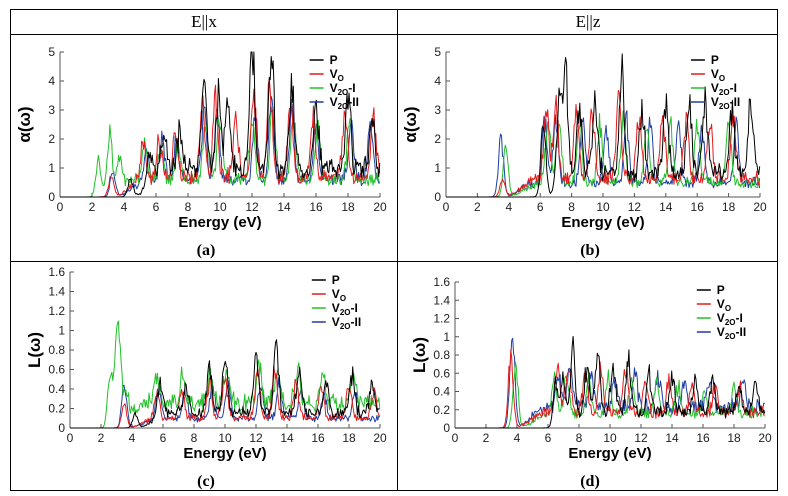 This screenshot has width=788, height=496. What do you see at coordinates (206, 481) in the screenshot?
I see `caption-c: (c)` at bounding box center [206, 481].